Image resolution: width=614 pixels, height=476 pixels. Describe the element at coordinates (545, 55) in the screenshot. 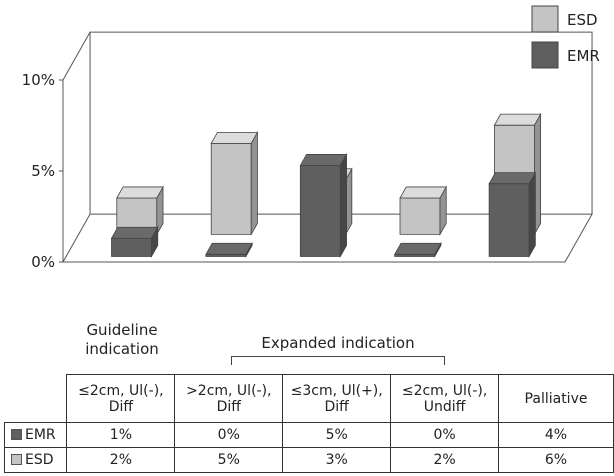

I see `legend-swatch-emr` at that location.